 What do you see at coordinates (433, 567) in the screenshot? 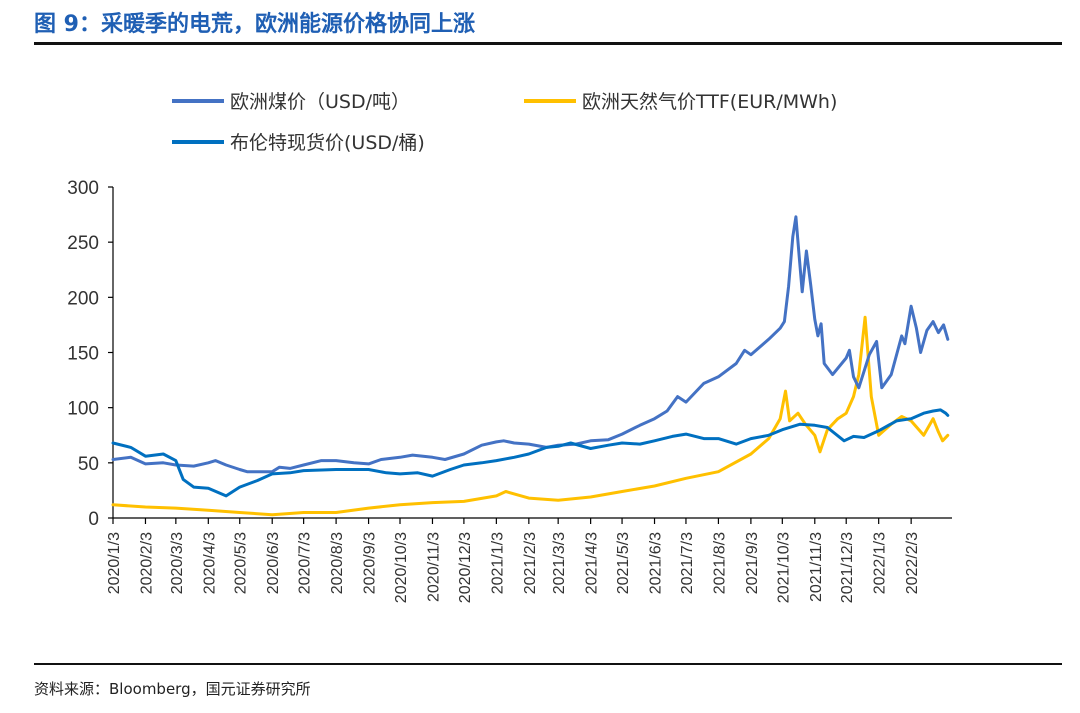
I see `x-tick-label: 2020/11/3` at bounding box center [433, 567].